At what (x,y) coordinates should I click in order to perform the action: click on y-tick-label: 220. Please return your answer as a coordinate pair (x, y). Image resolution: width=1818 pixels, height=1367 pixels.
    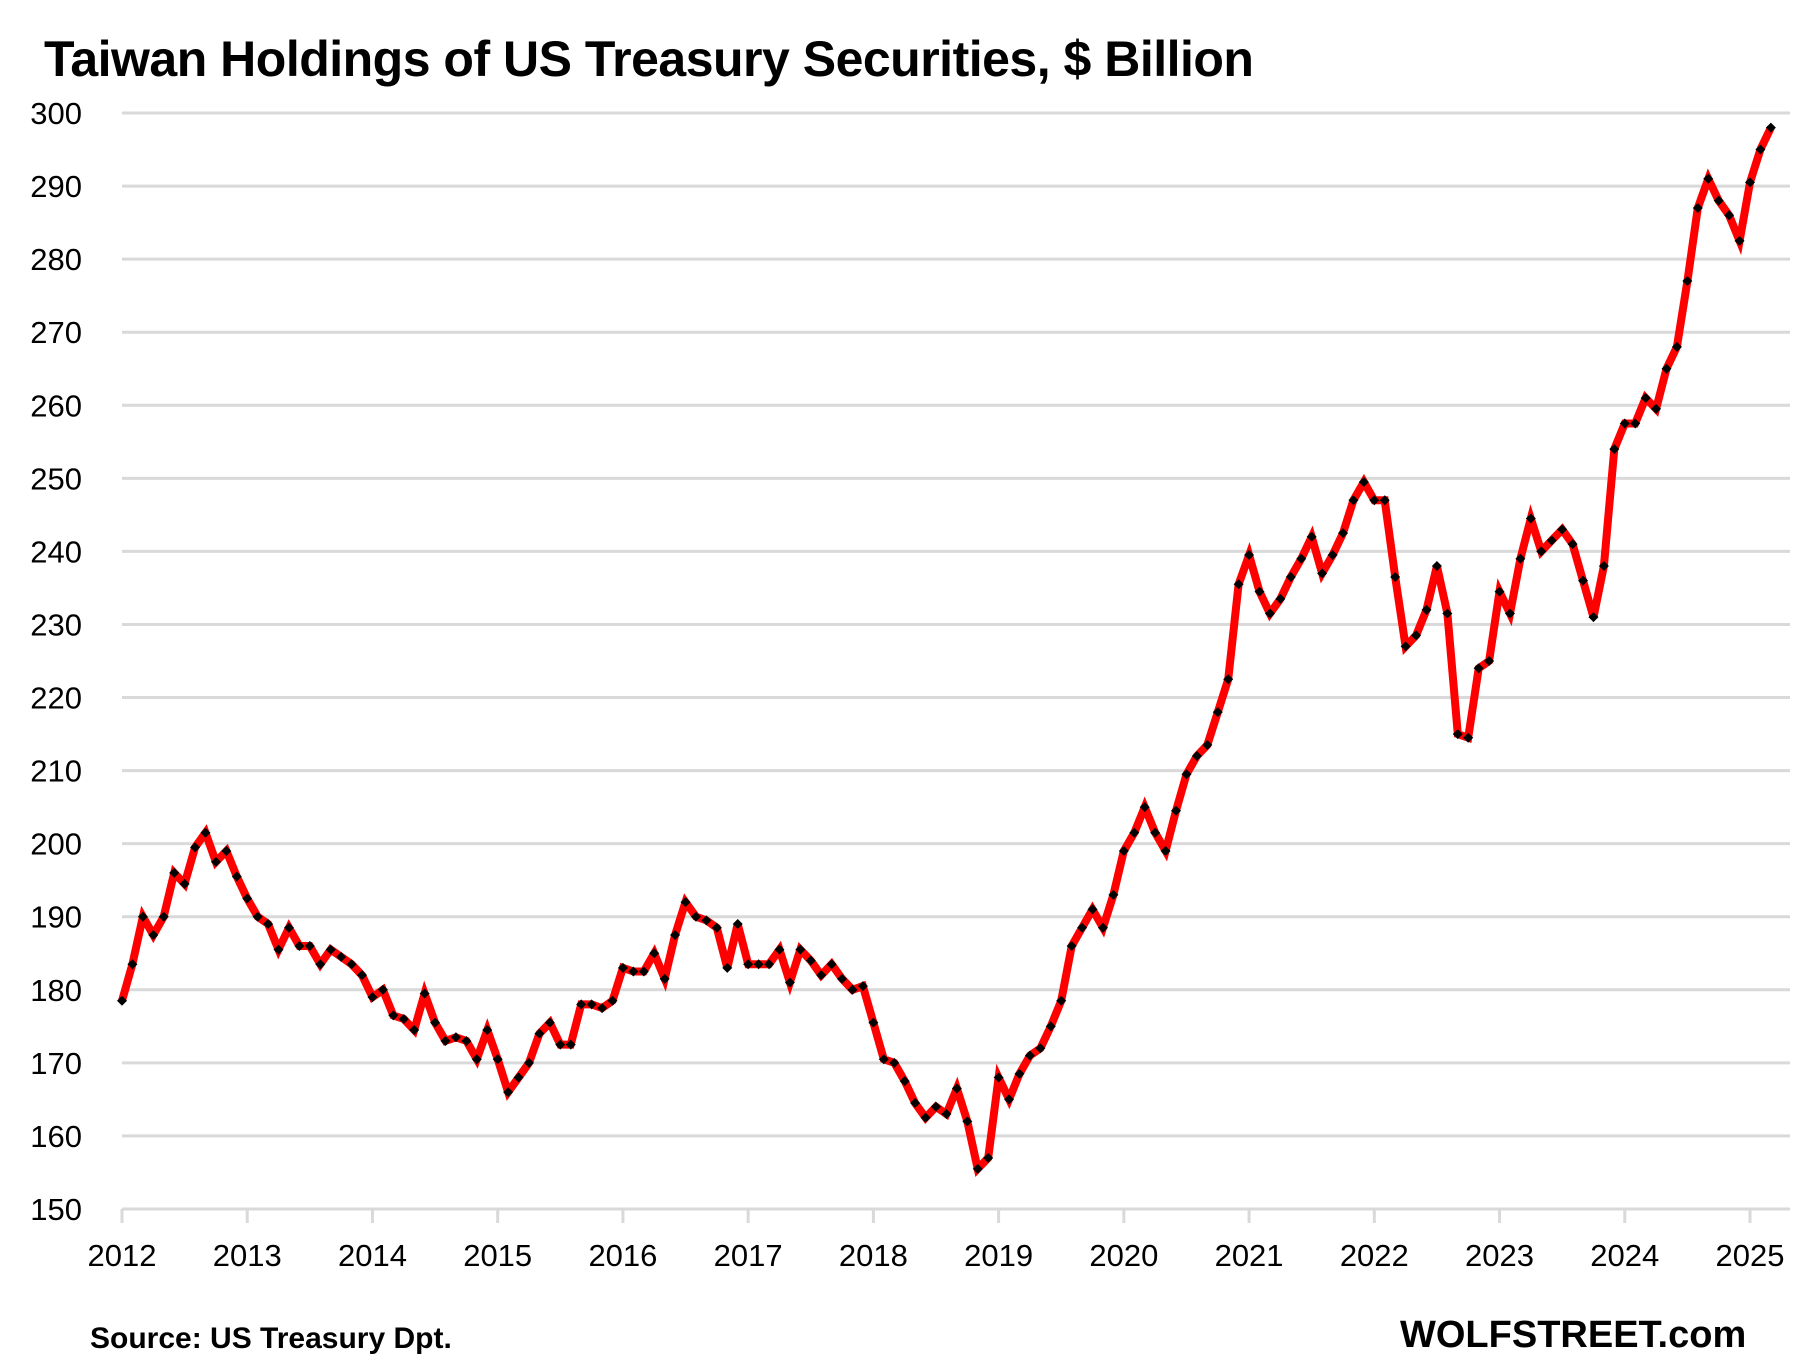
    Looking at the image, I should click on (56, 698).